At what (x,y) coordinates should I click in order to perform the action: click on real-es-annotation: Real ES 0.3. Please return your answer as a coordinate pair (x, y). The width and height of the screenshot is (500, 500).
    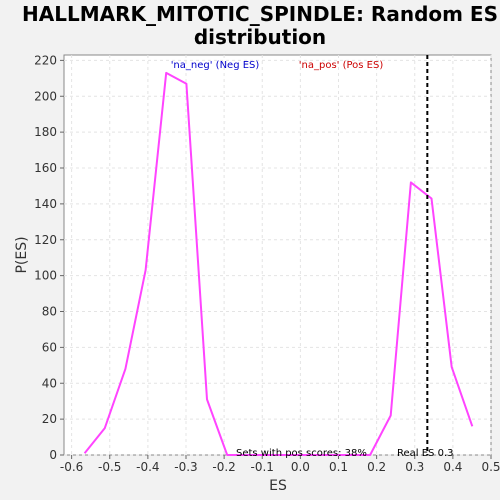
    Looking at the image, I should click on (425, 453).